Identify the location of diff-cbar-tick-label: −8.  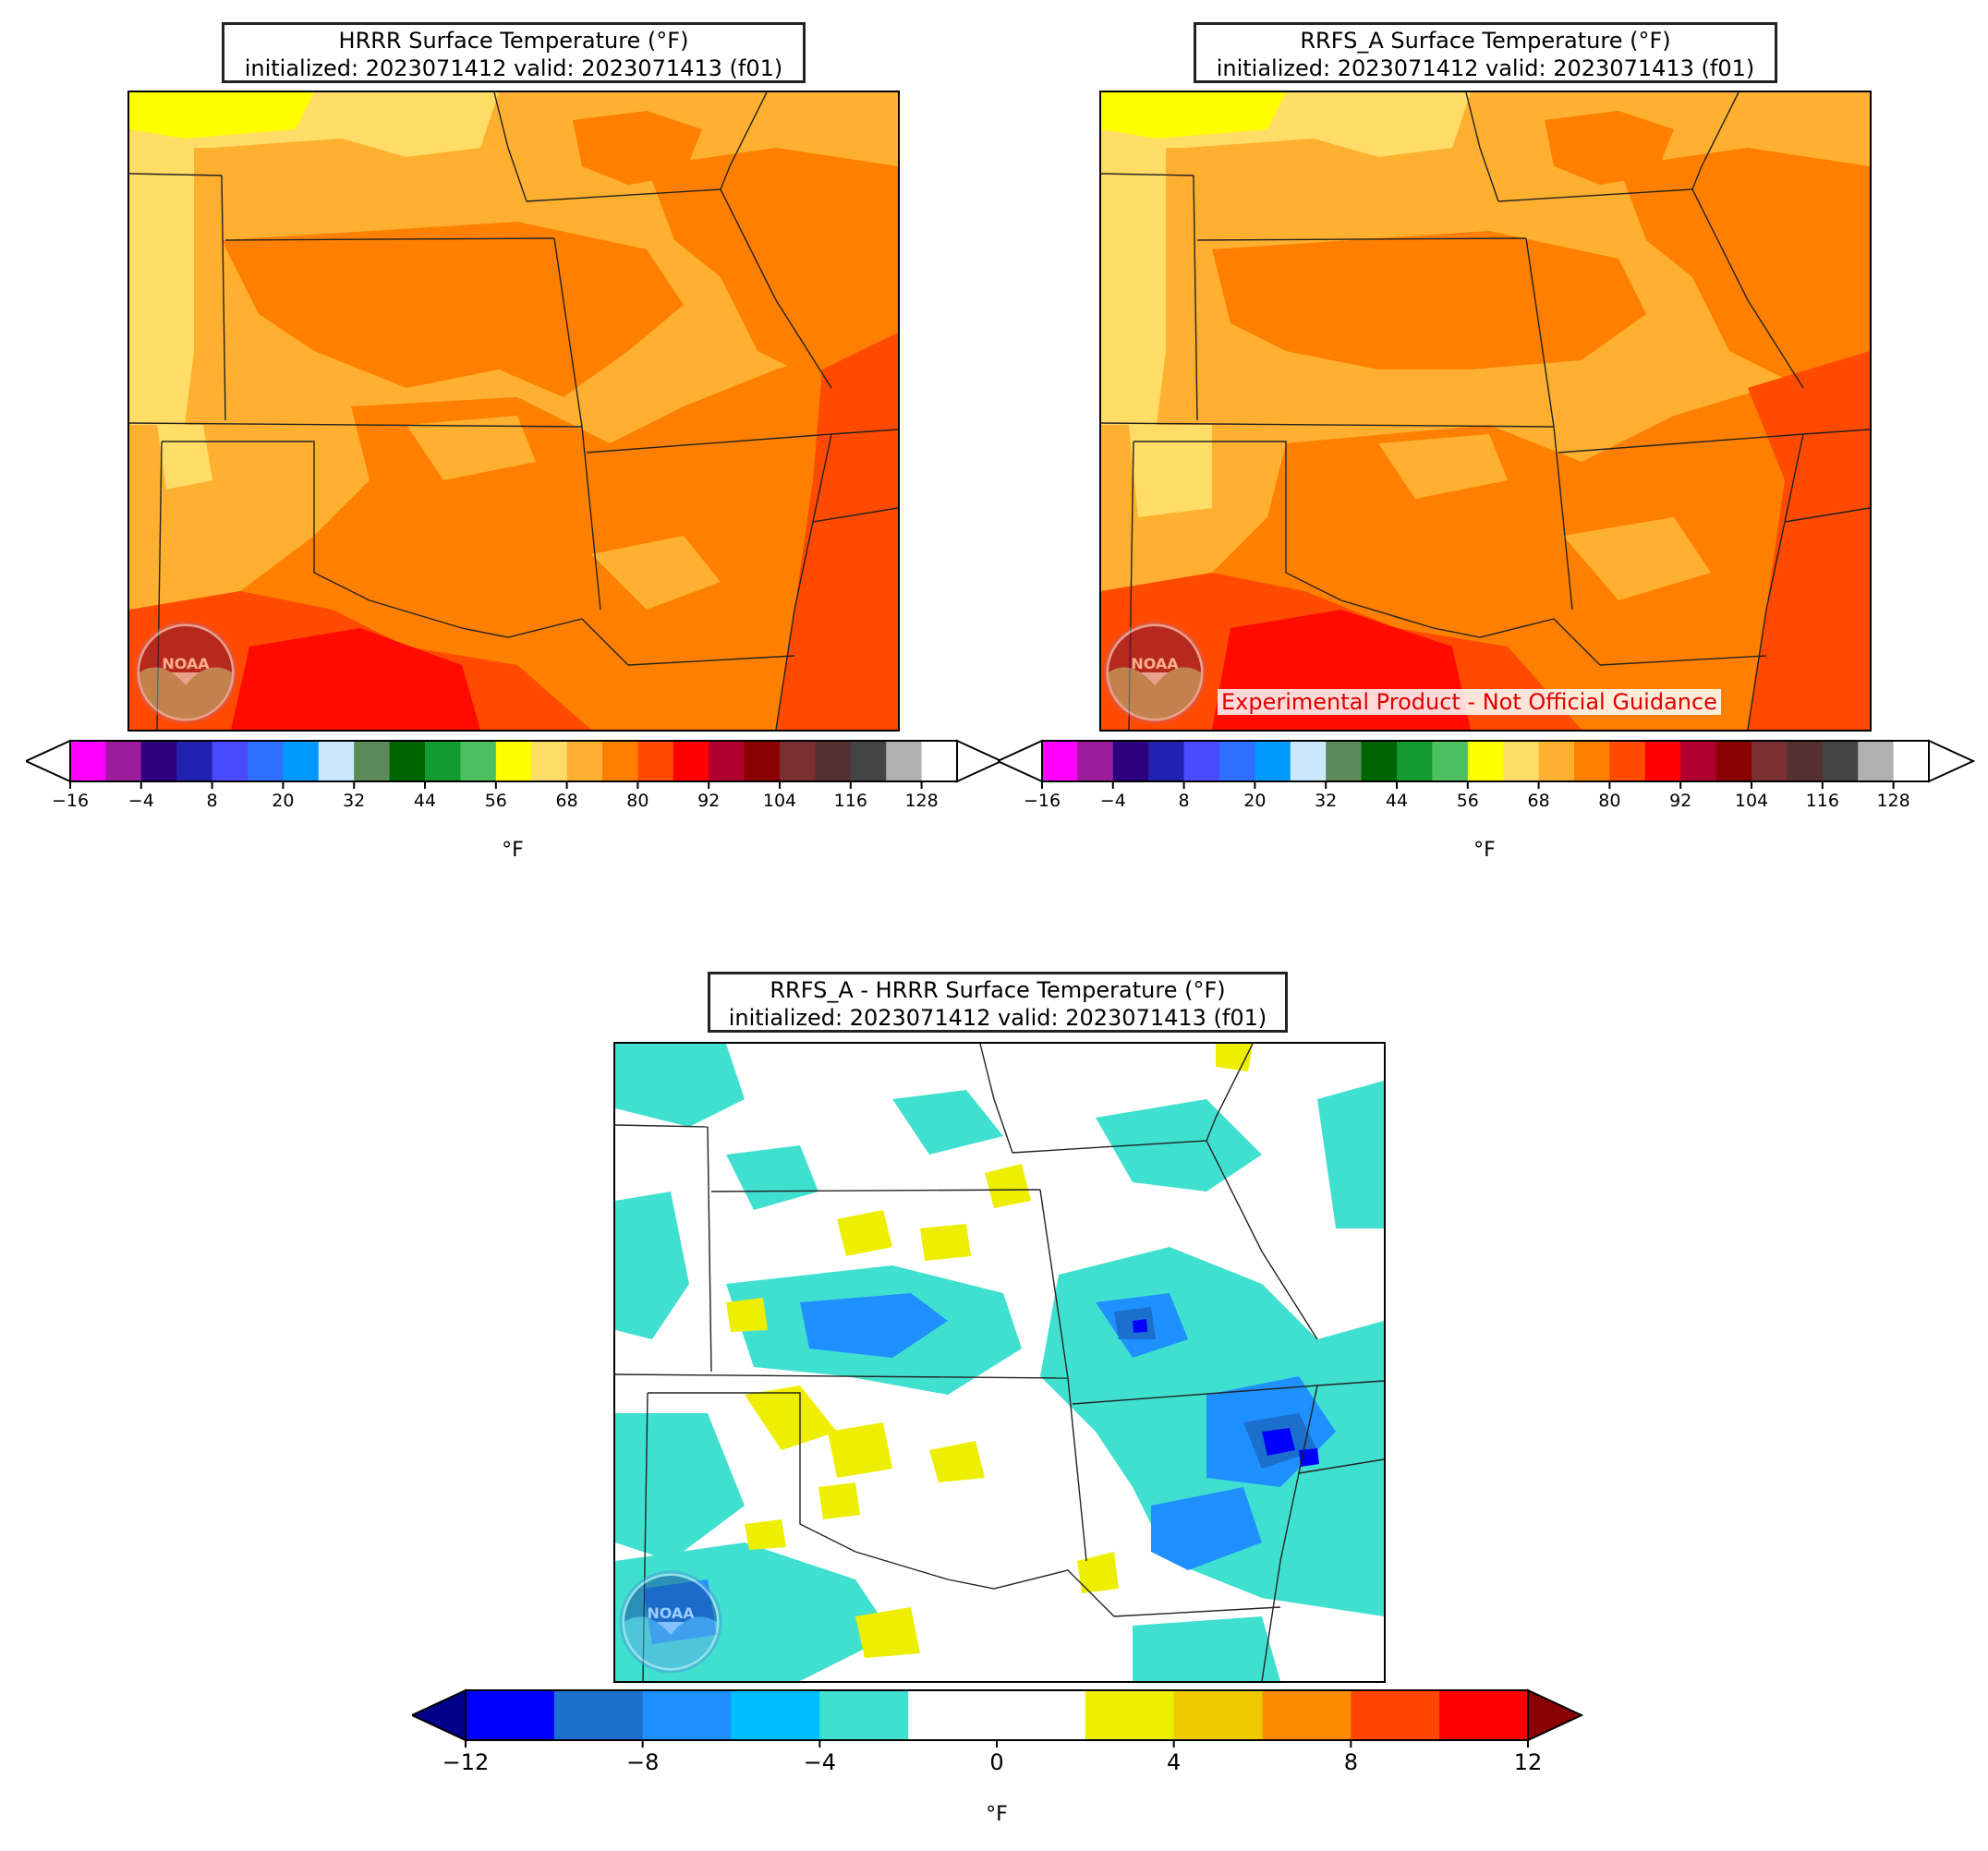
(642, 1762).